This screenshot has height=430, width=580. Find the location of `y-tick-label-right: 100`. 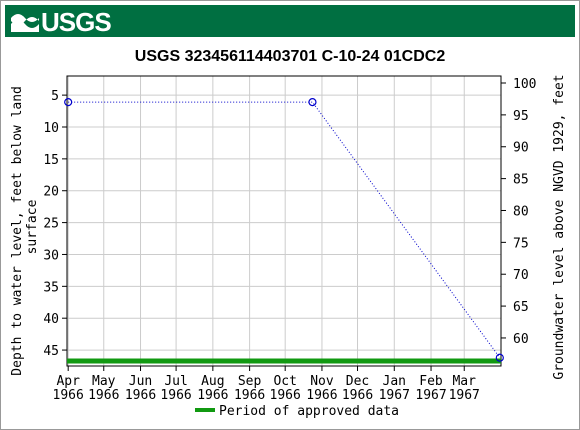

y-tick-label-right: 100 is located at coordinates (524, 84).